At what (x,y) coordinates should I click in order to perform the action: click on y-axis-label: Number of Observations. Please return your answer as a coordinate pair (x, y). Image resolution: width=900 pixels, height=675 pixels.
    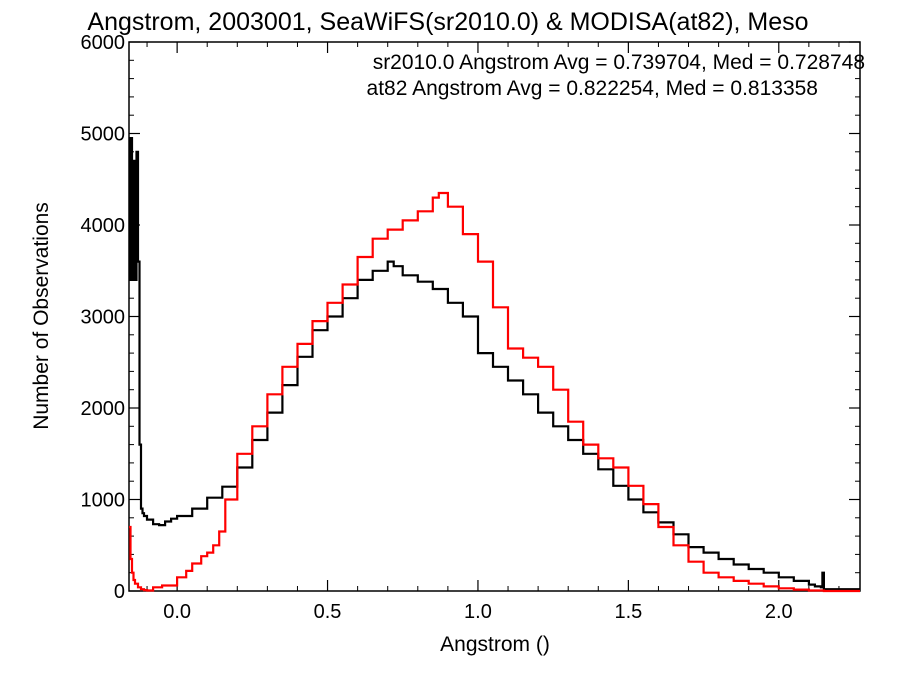
    Looking at the image, I should click on (41, 316).